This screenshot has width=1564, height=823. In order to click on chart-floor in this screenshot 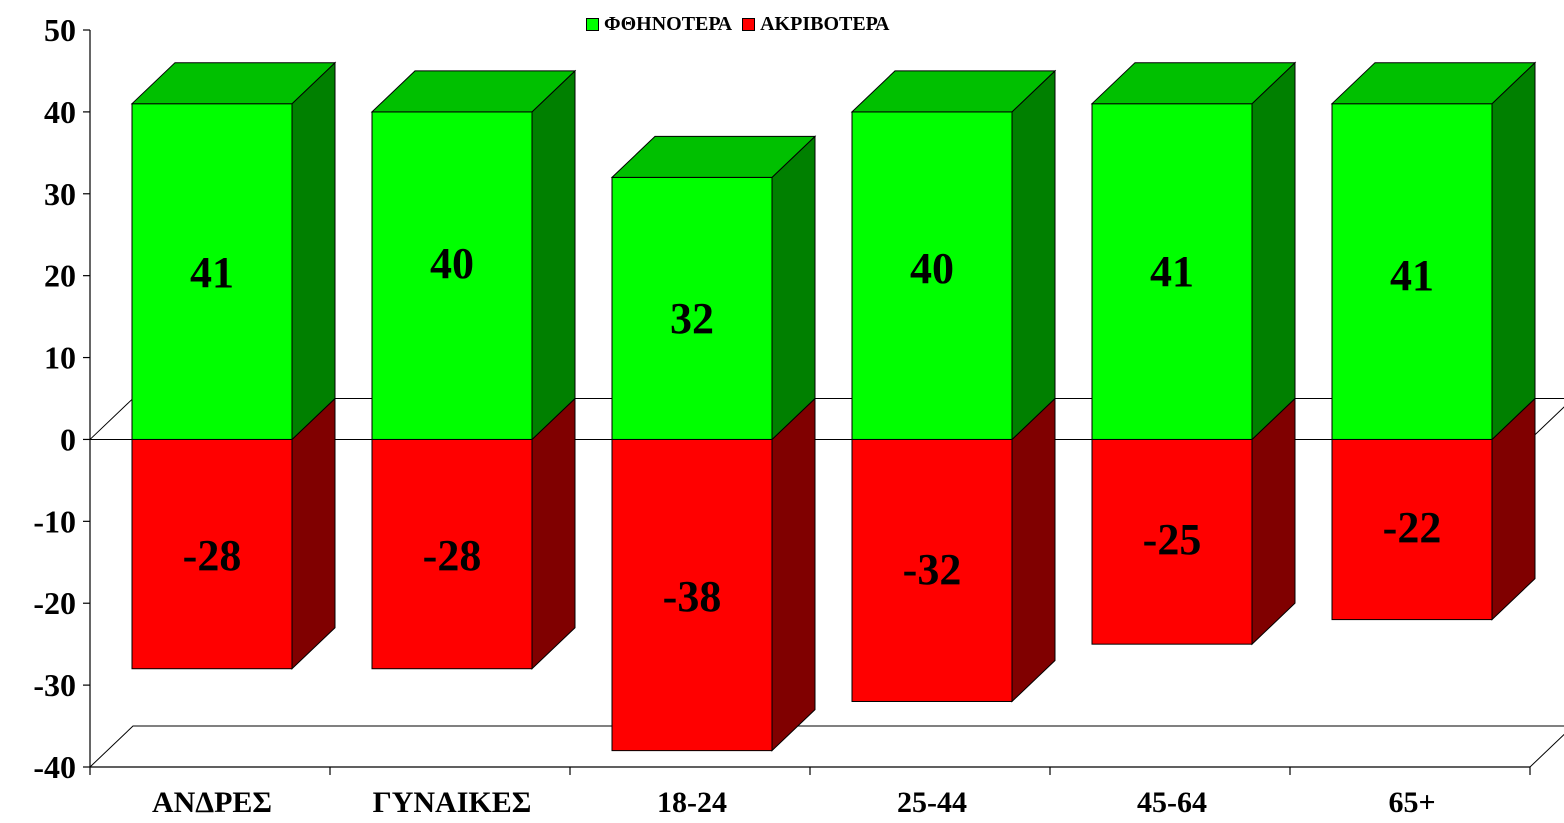, I will do `click(826, 746)`.